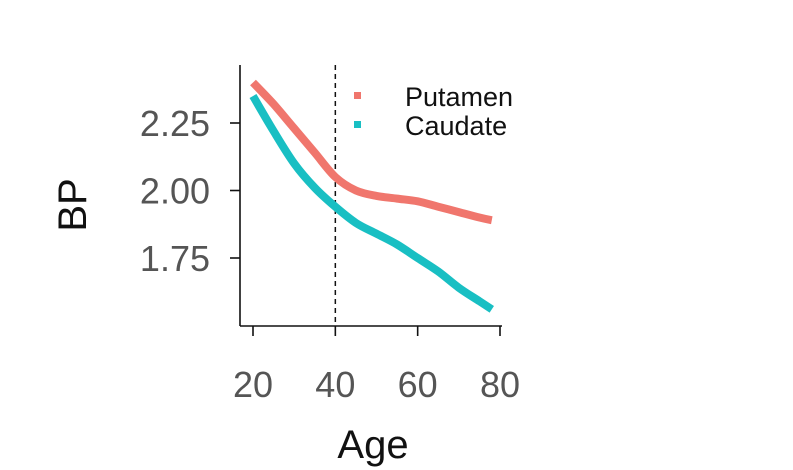  Describe the element at coordinates (418, 384) in the screenshot. I see `x-tick-label: 60` at that location.